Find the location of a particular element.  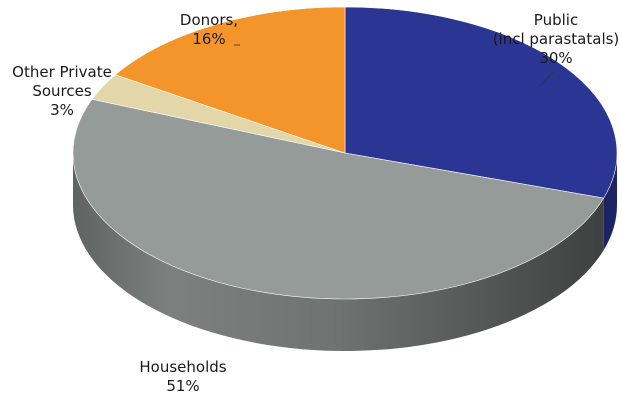

label-other-private: Other Private Sources 3% is located at coordinates (62, 91).